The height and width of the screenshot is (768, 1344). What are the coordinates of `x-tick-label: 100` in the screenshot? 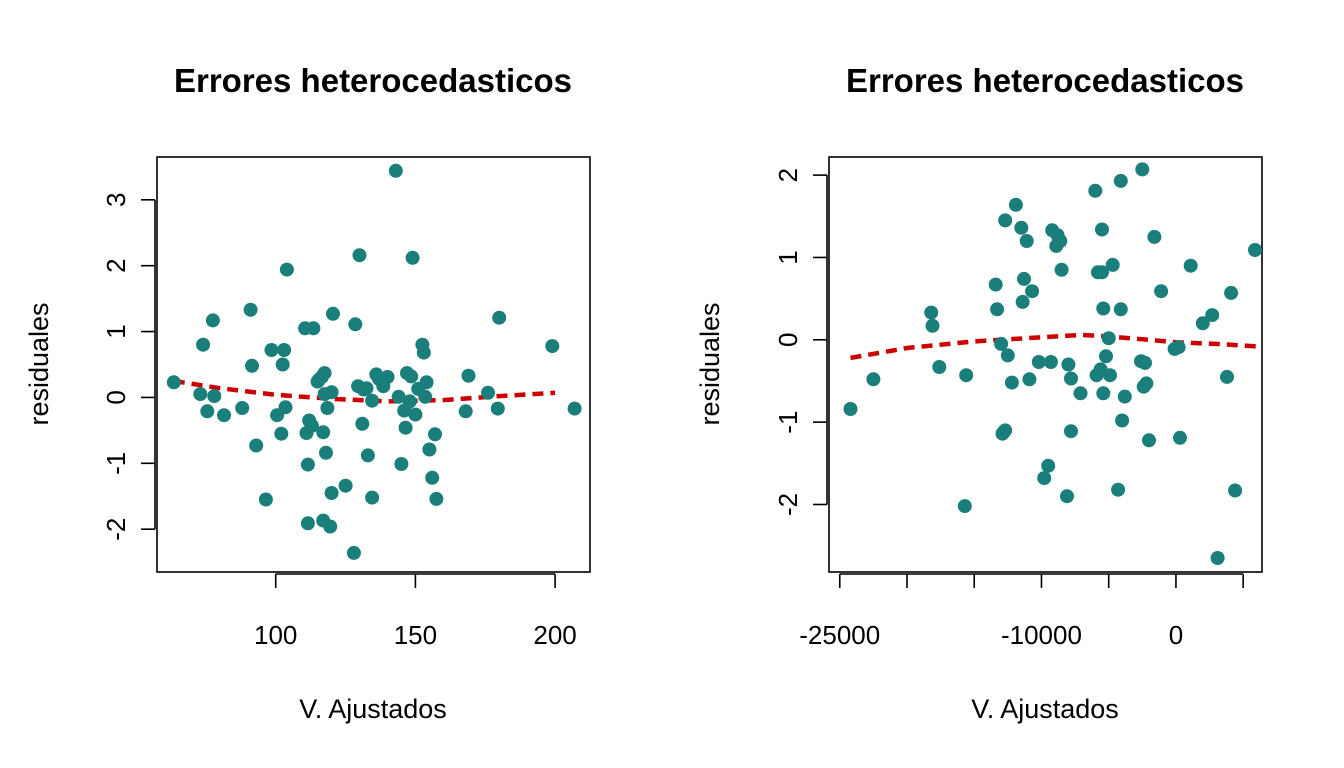 It's located at (275, 635).